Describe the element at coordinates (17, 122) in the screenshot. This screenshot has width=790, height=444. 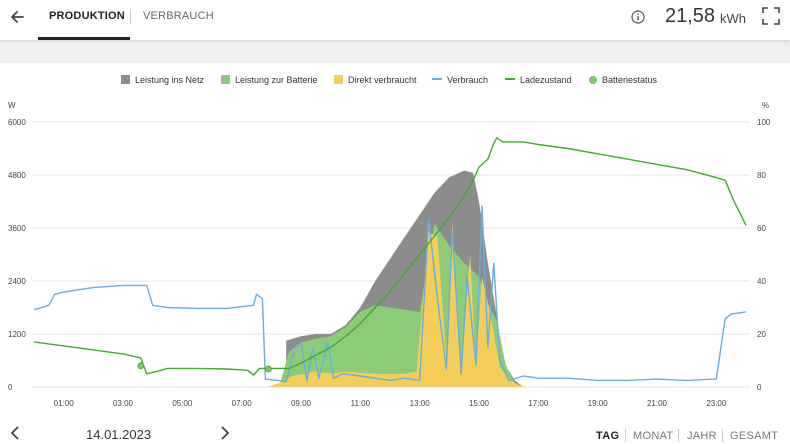
I see `y-tick-label-left: 6000` at that location.